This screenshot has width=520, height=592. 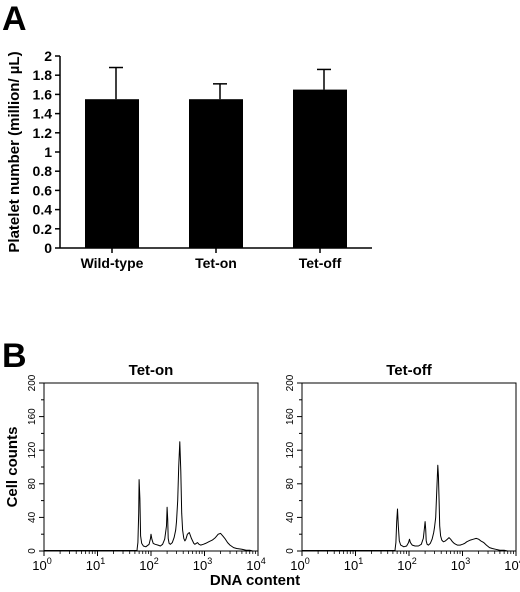 I want to click on panel-a-y-axis-label: Platelet number (million/ µL), so click(x=14, y=151).